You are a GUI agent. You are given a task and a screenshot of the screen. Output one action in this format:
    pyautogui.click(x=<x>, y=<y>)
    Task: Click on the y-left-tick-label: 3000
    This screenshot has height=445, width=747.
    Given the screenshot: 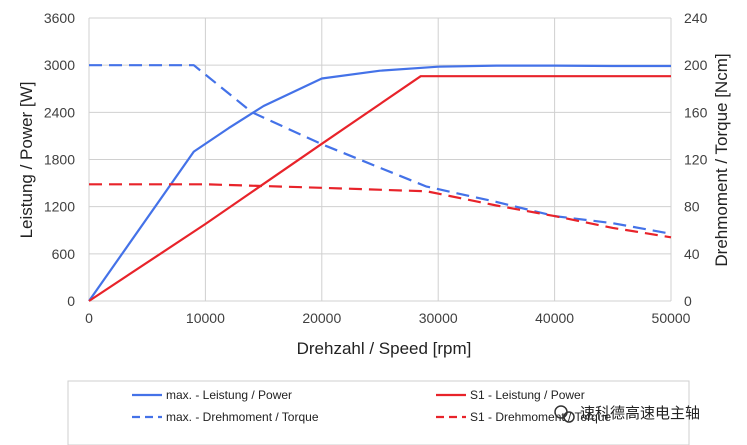 What is the action you would take?
    pyautogui.click(x=59, y=65)
    